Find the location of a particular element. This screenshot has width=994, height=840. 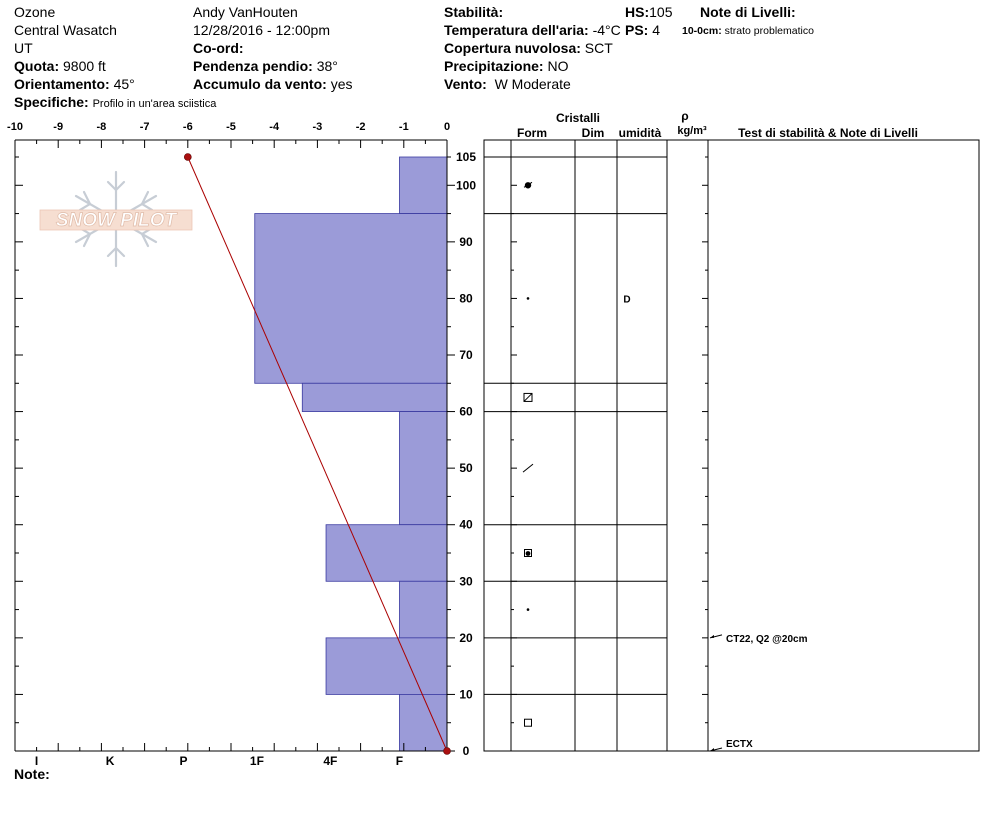

coordinates: Co-ord: is located at coordinates (218, 48).